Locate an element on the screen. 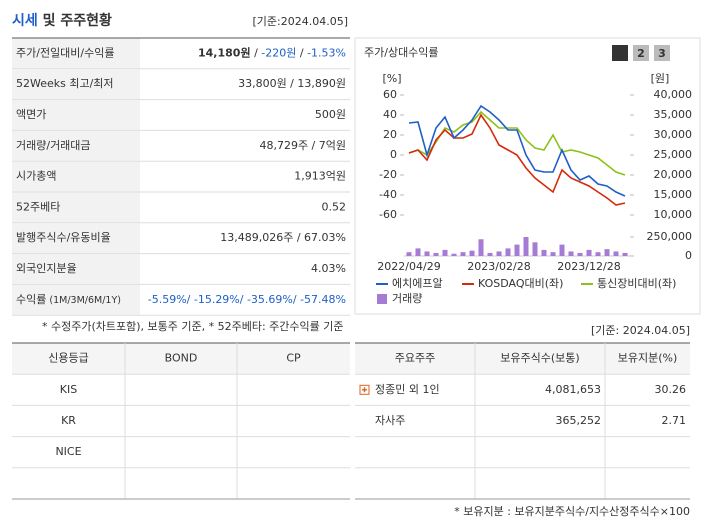 Image resolution: width=702 pixels, height=525 pixels. base-date: [기준:2024.04.05] is located at coordinates (300, 21).